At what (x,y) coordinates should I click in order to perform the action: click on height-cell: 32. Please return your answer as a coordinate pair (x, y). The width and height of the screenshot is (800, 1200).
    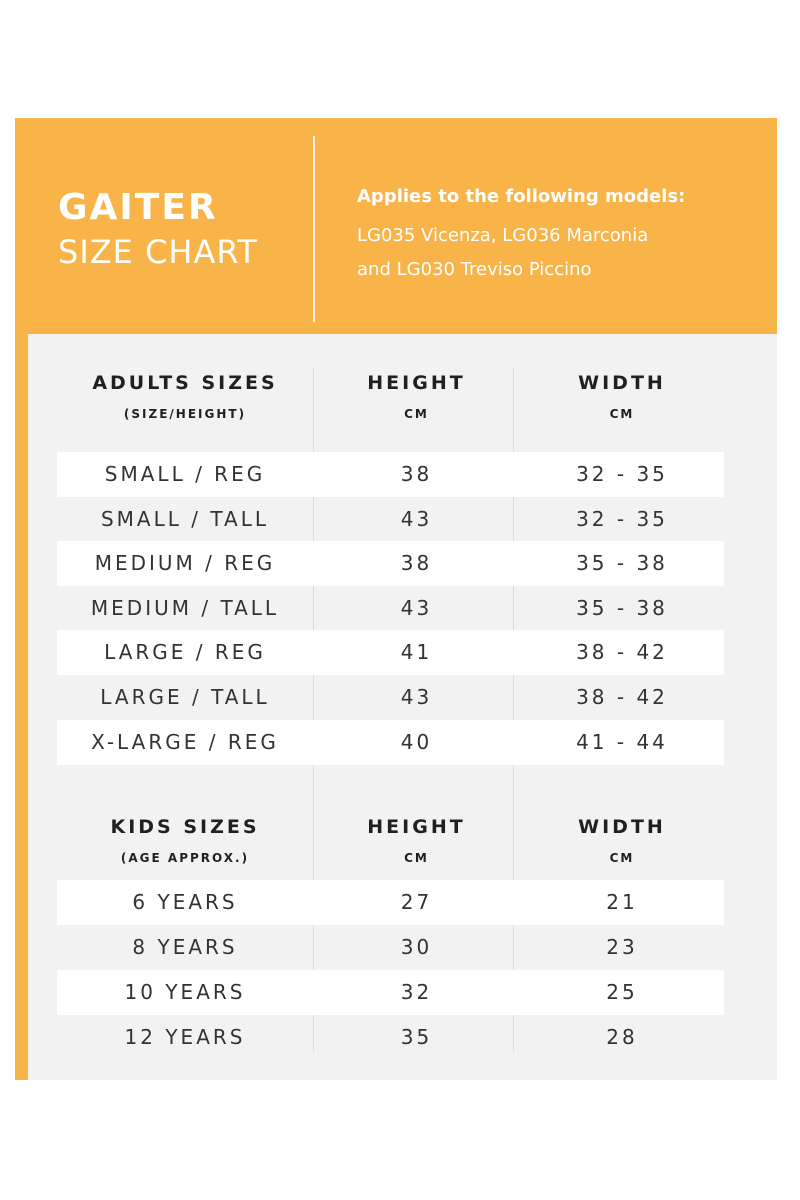
    Looking at the image, I should click on (416, 992).